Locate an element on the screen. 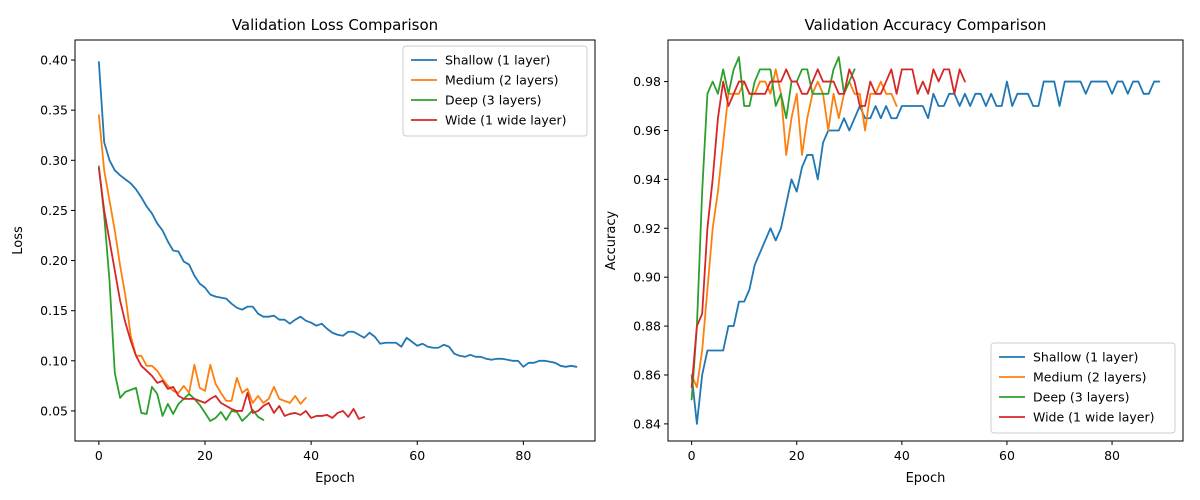 The width and height of the screenshot is (1200, 500). loss-x-axis: 0 20 40 60 80 is located at coordinates (313, 452).